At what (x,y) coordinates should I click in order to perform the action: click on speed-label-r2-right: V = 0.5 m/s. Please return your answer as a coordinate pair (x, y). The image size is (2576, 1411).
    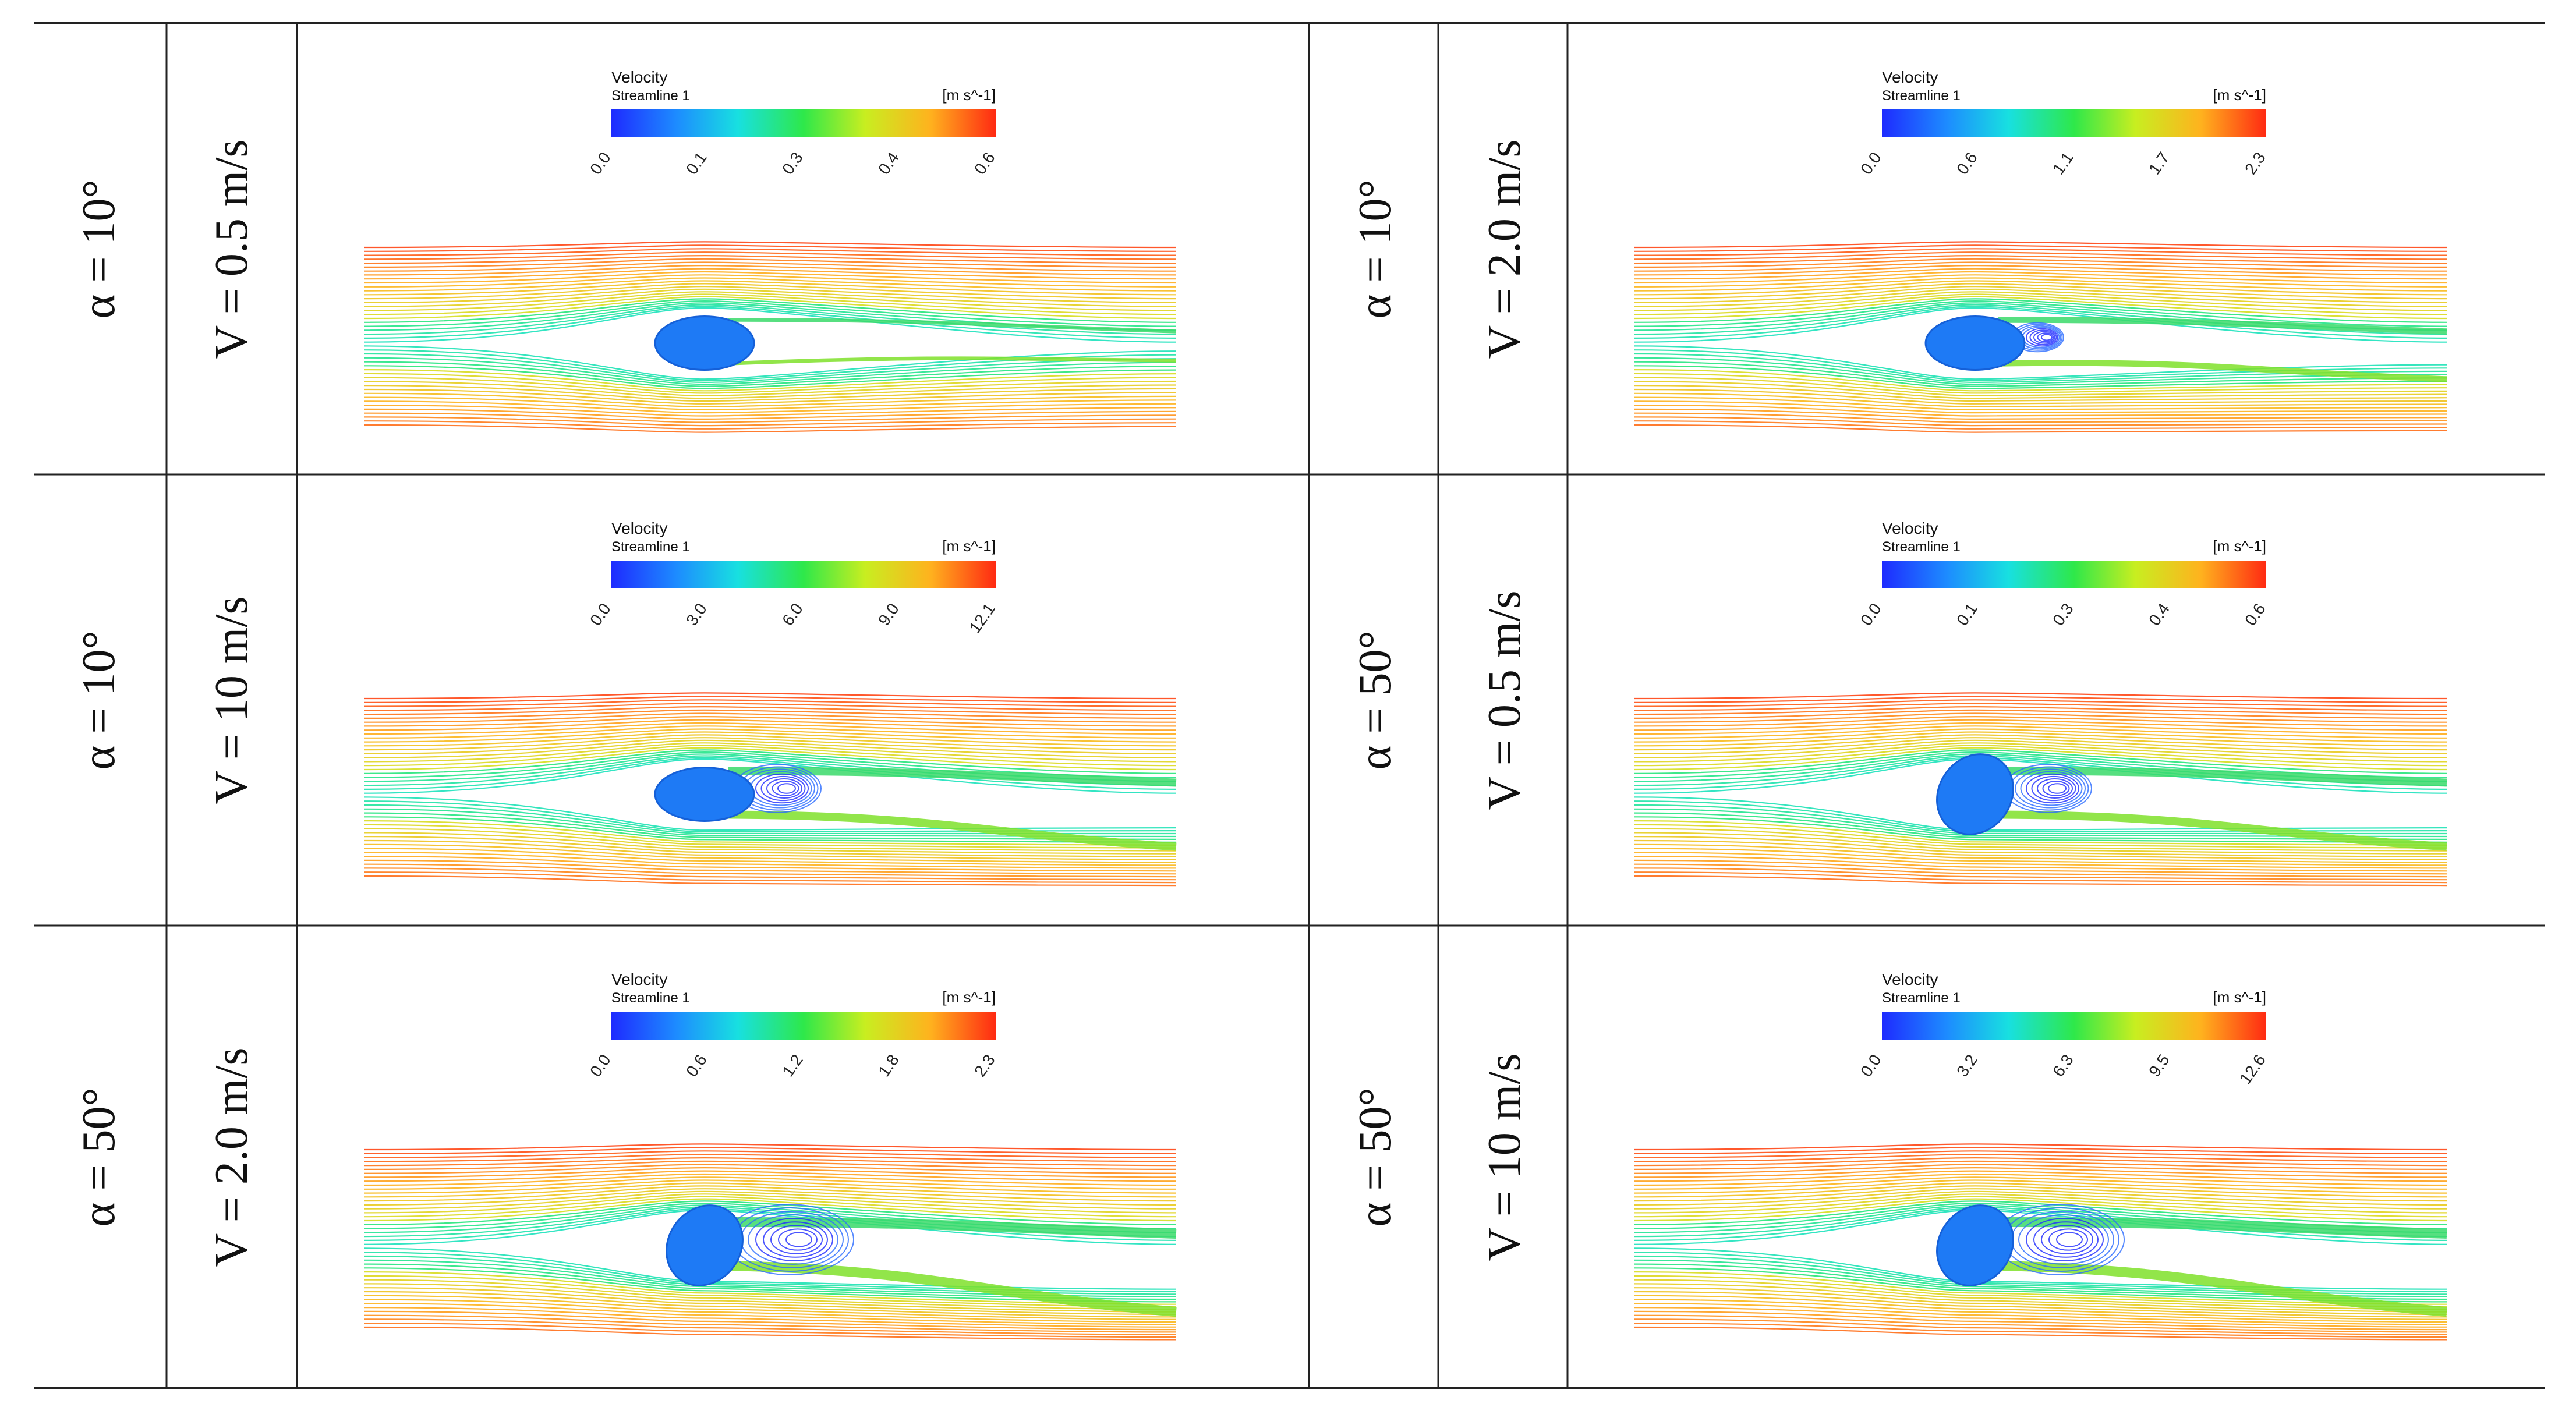
    Looking at the image, I should click on (1504, 700).